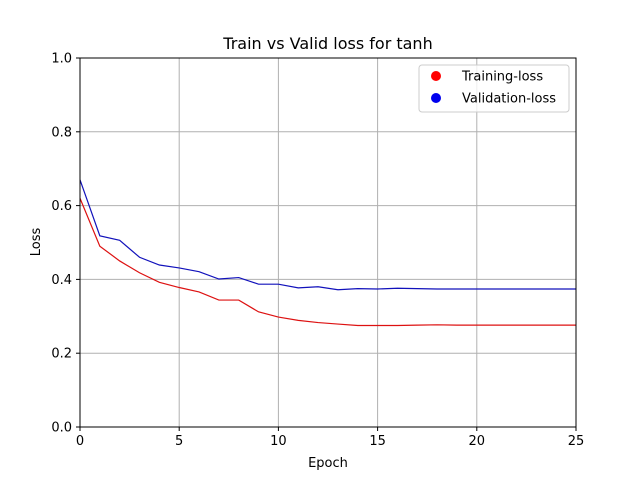 Image resolution: width=640 pixels, height=480 pixels. I want to click on y-tick-label: 0.0, so click(61, 428).